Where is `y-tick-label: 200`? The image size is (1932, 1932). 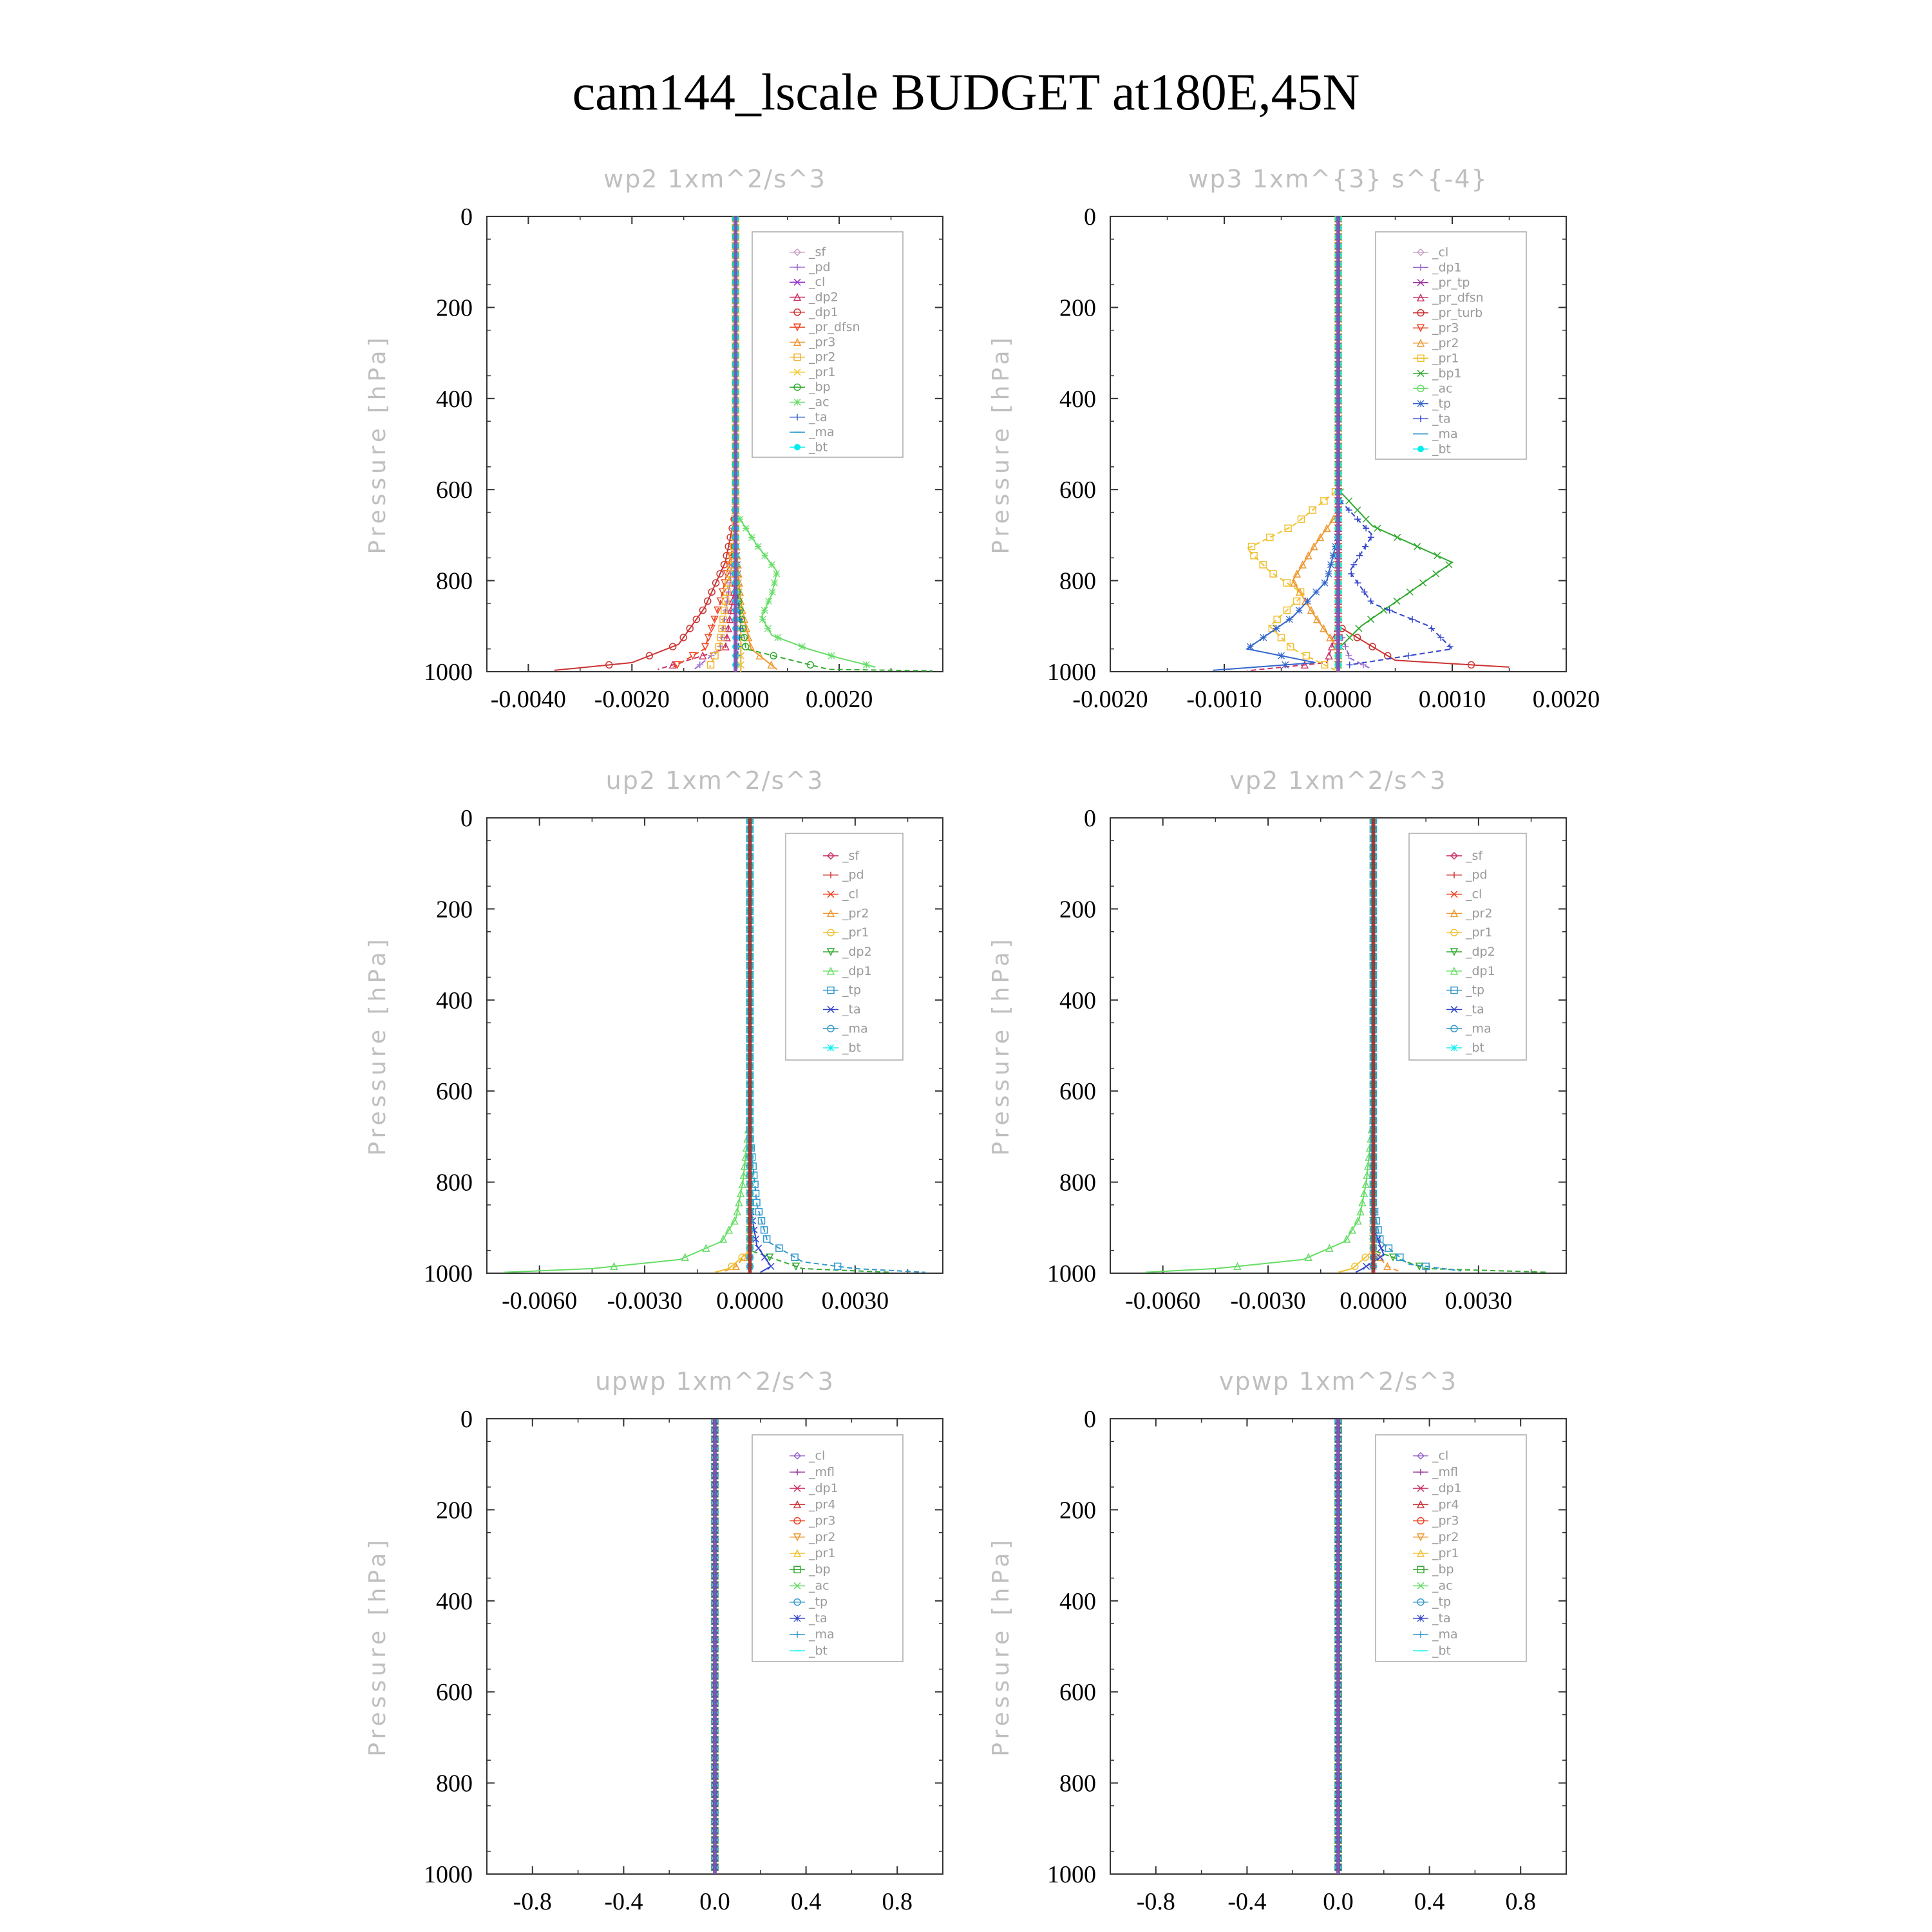
y-tick-label: 200 is located at coordinates (454, 1510).